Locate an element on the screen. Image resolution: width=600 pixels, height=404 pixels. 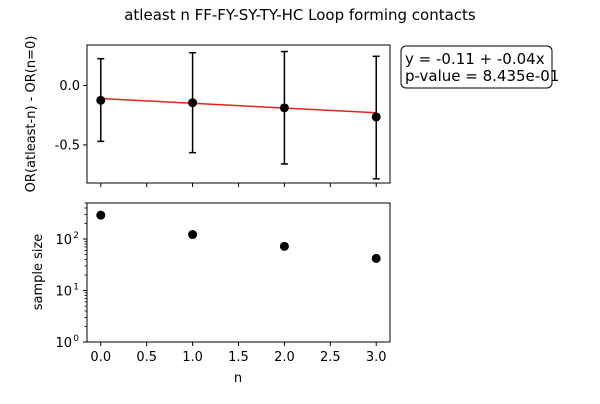
fit-line is located at coordinates (238, 105).